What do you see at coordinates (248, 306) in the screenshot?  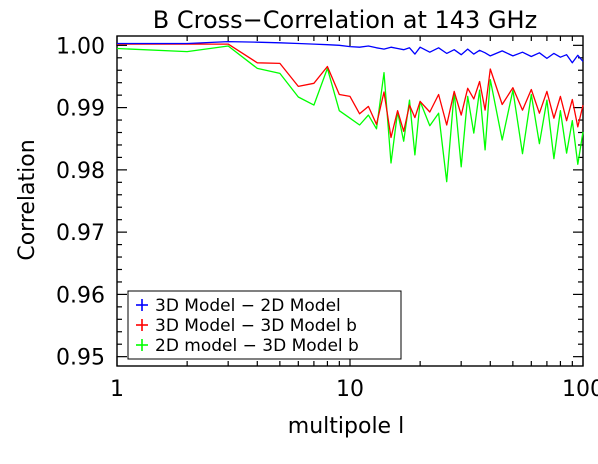 I see `legend-label: 3D Model − 2D Model` at bounding box center [248, 306].